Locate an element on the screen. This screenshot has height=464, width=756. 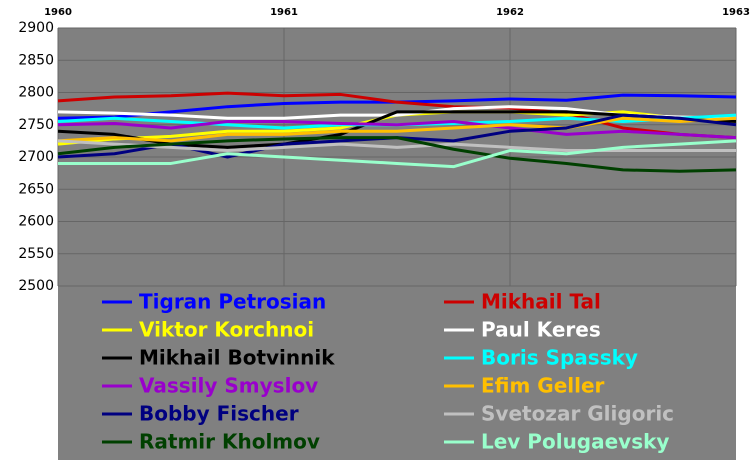
y-tick-label: 2600 is located at coordinates (36, 222).